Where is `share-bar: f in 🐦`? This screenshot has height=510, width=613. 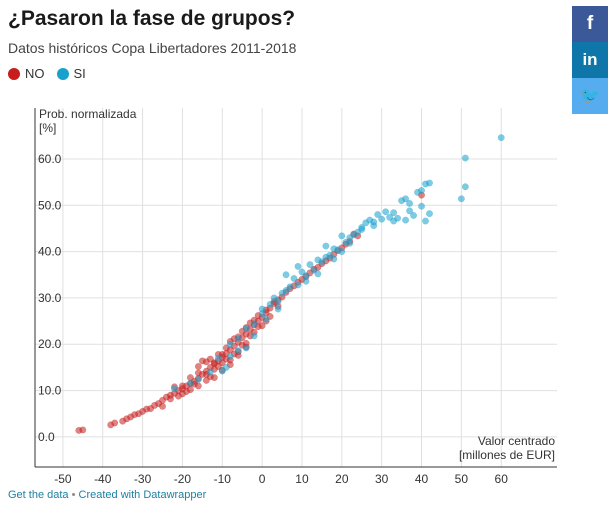
share-bar: f in 🐦 is located at coordinates (590, 60).